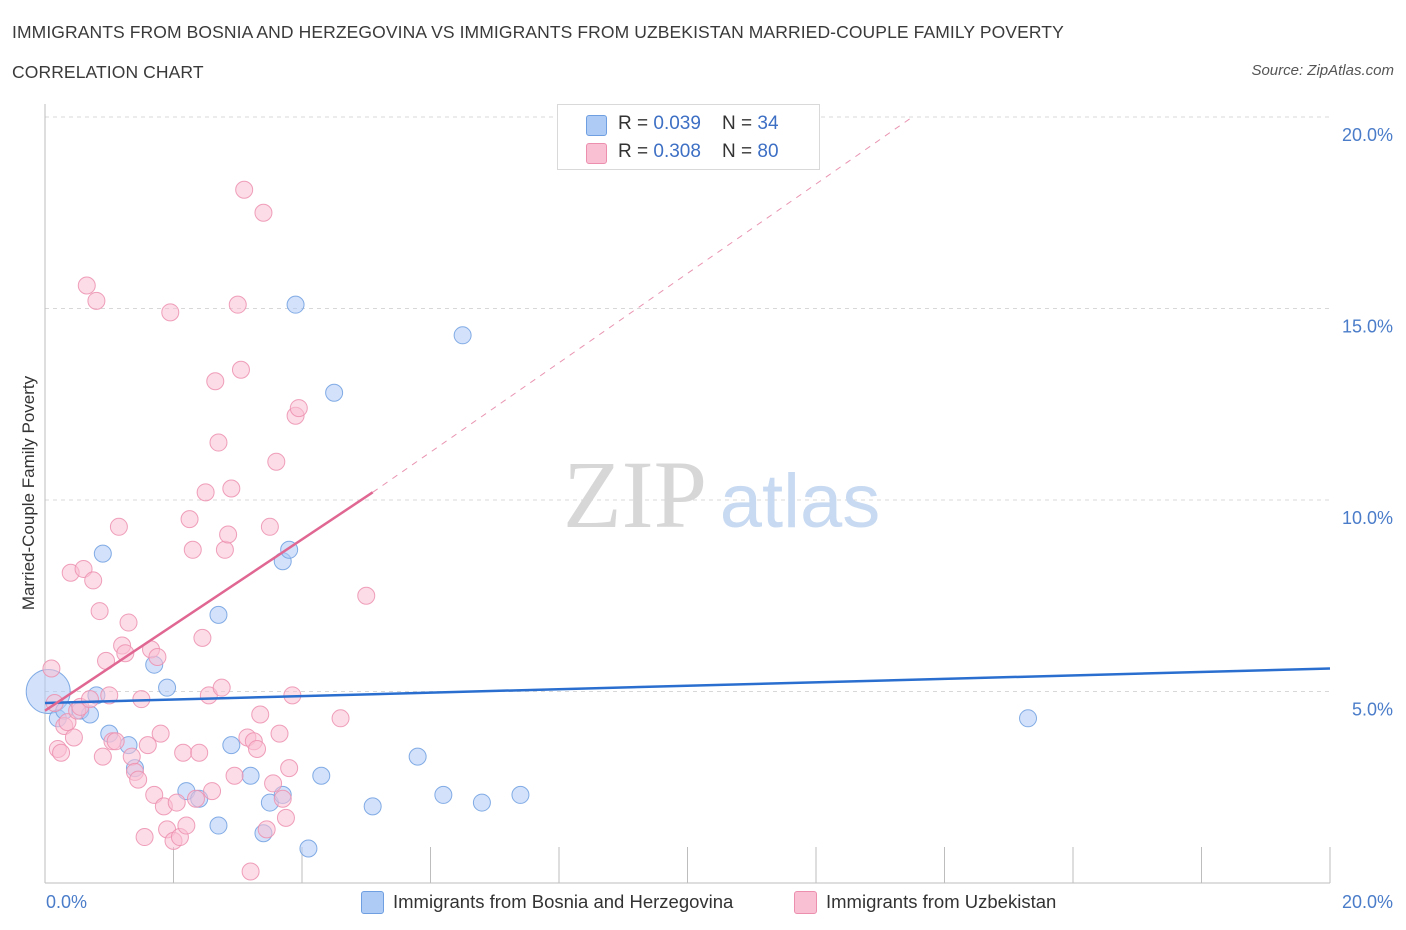 The image size is (1406, 930). Describe the element at coordinates (1367, 327) in the screenshot. I see `y-tick-label: 15.0%` at that location.